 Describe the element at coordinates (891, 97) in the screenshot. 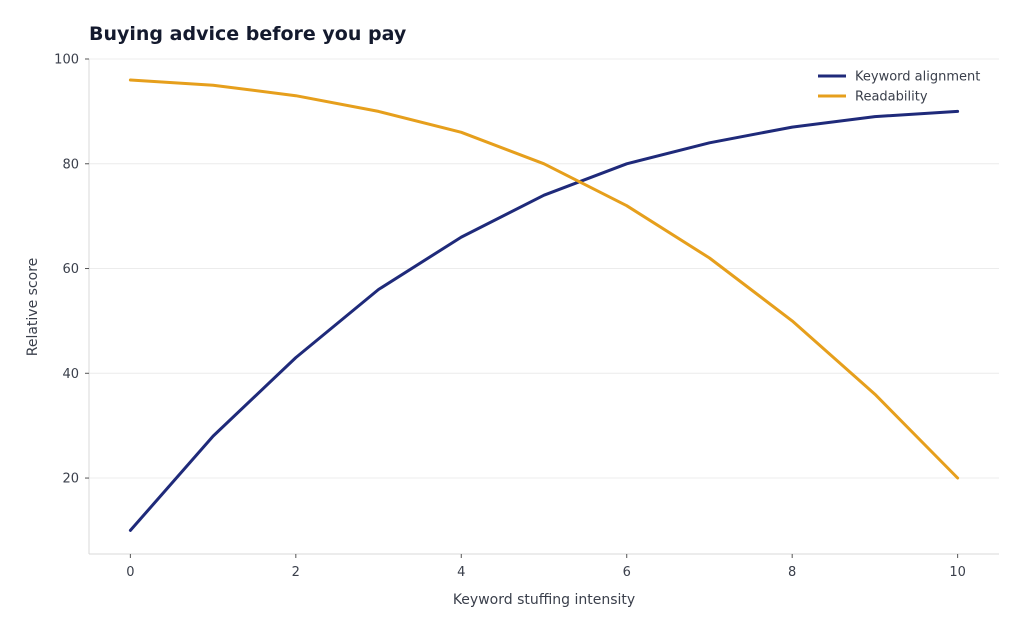

I see `legend-label-readability: Readability` at that location.